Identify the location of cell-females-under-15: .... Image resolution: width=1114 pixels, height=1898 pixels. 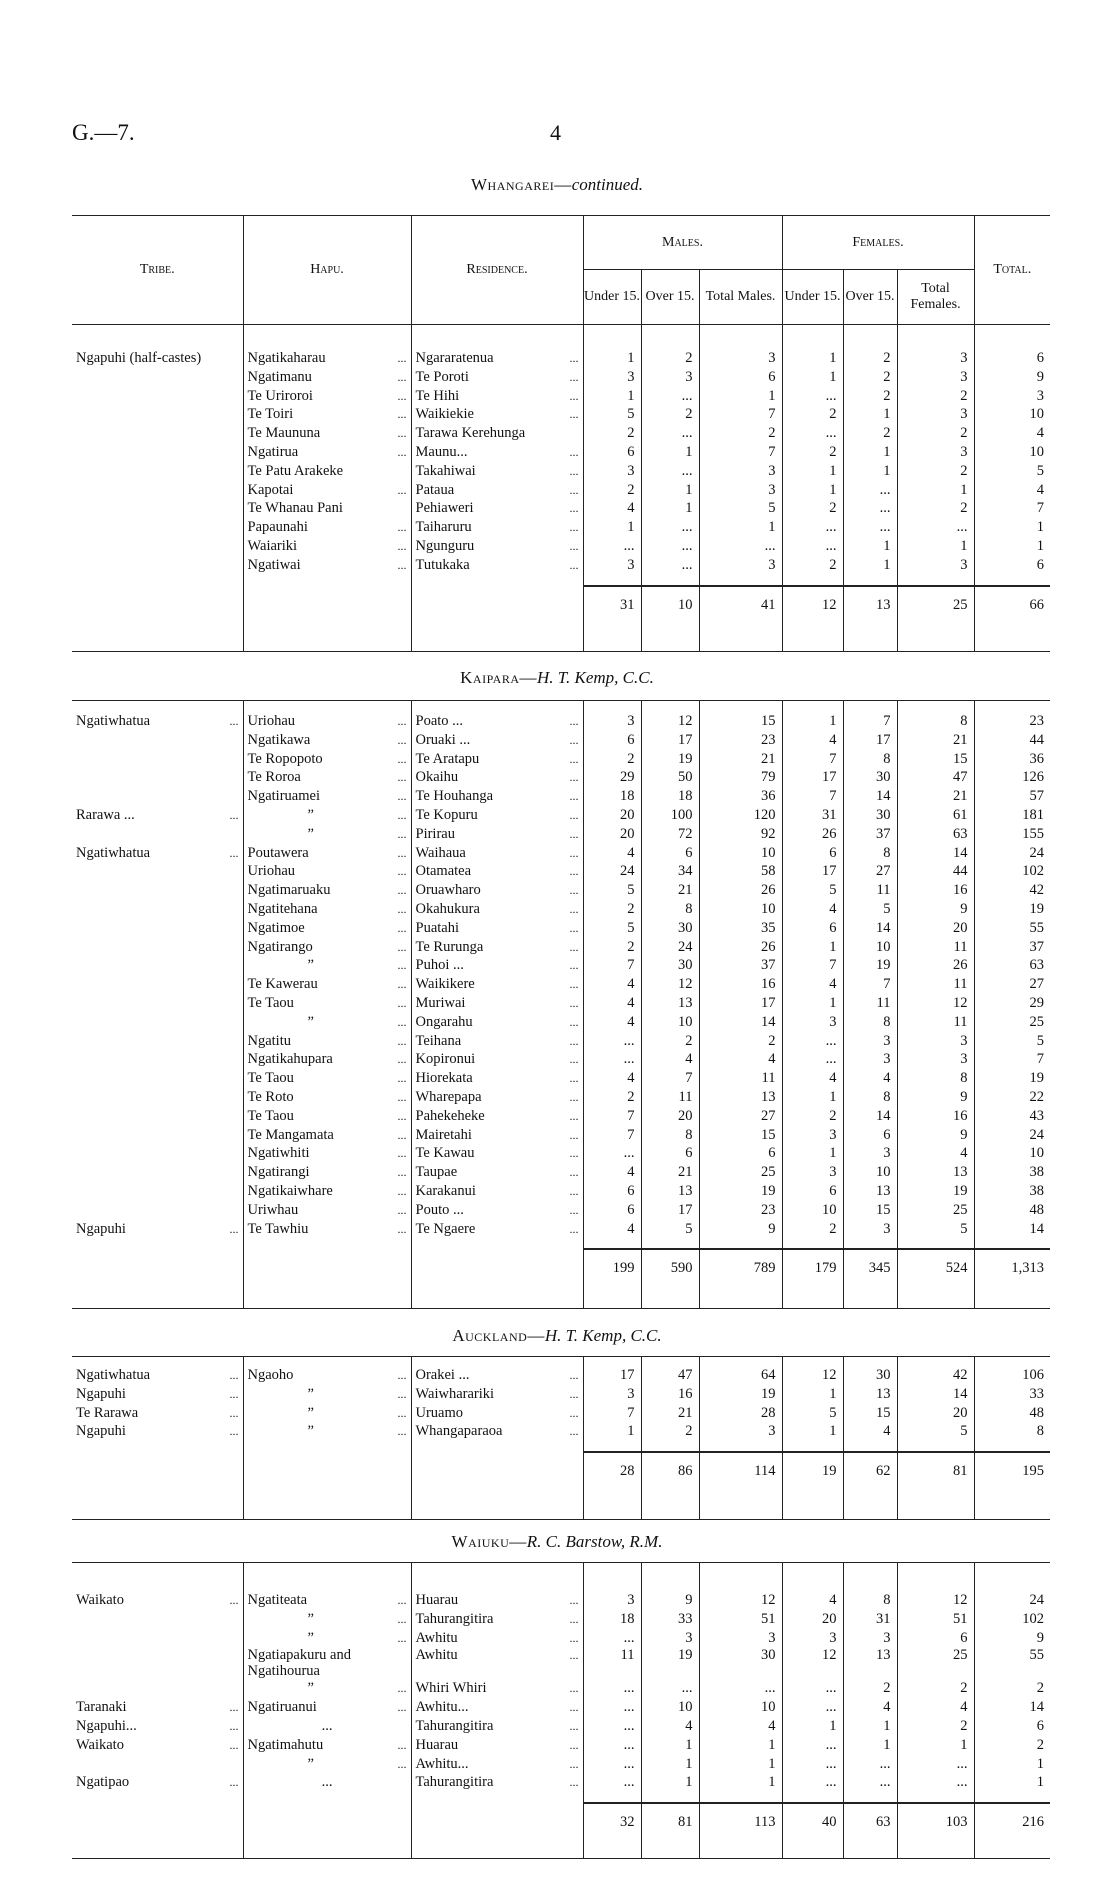
(813, 1764).